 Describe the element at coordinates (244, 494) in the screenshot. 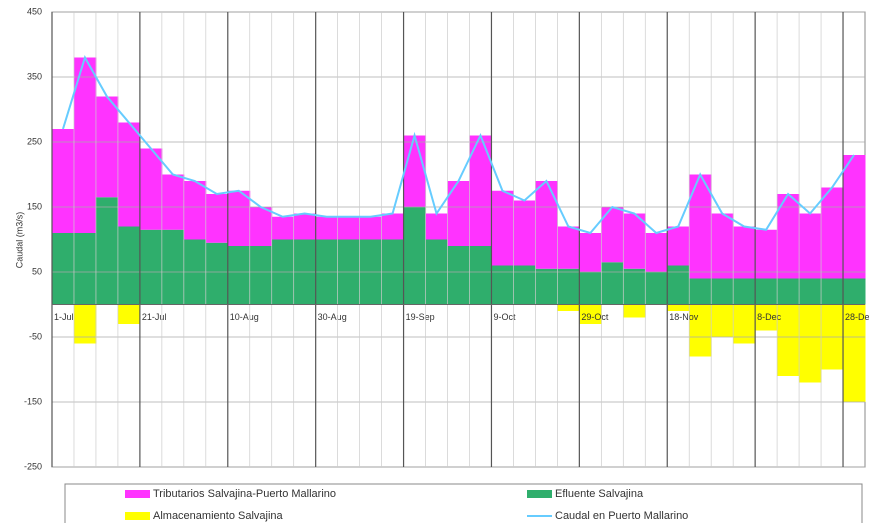

I see `legend-label: Tributarios Salvajina-Puerto Mallarino` at that location.